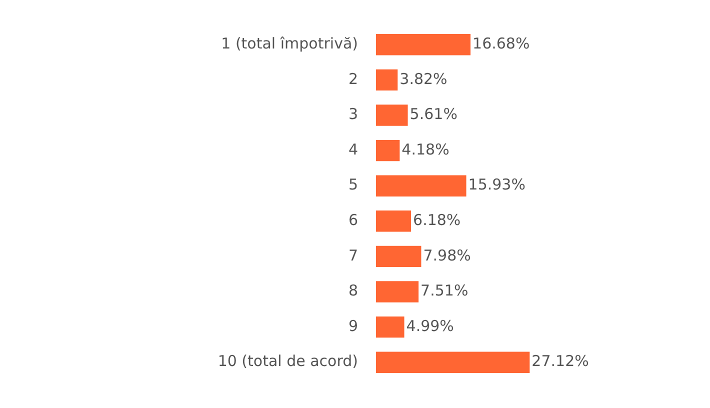 This screenshot has width=710, height=408. I want to click on y-tick-label: 3, so click(353, 114).